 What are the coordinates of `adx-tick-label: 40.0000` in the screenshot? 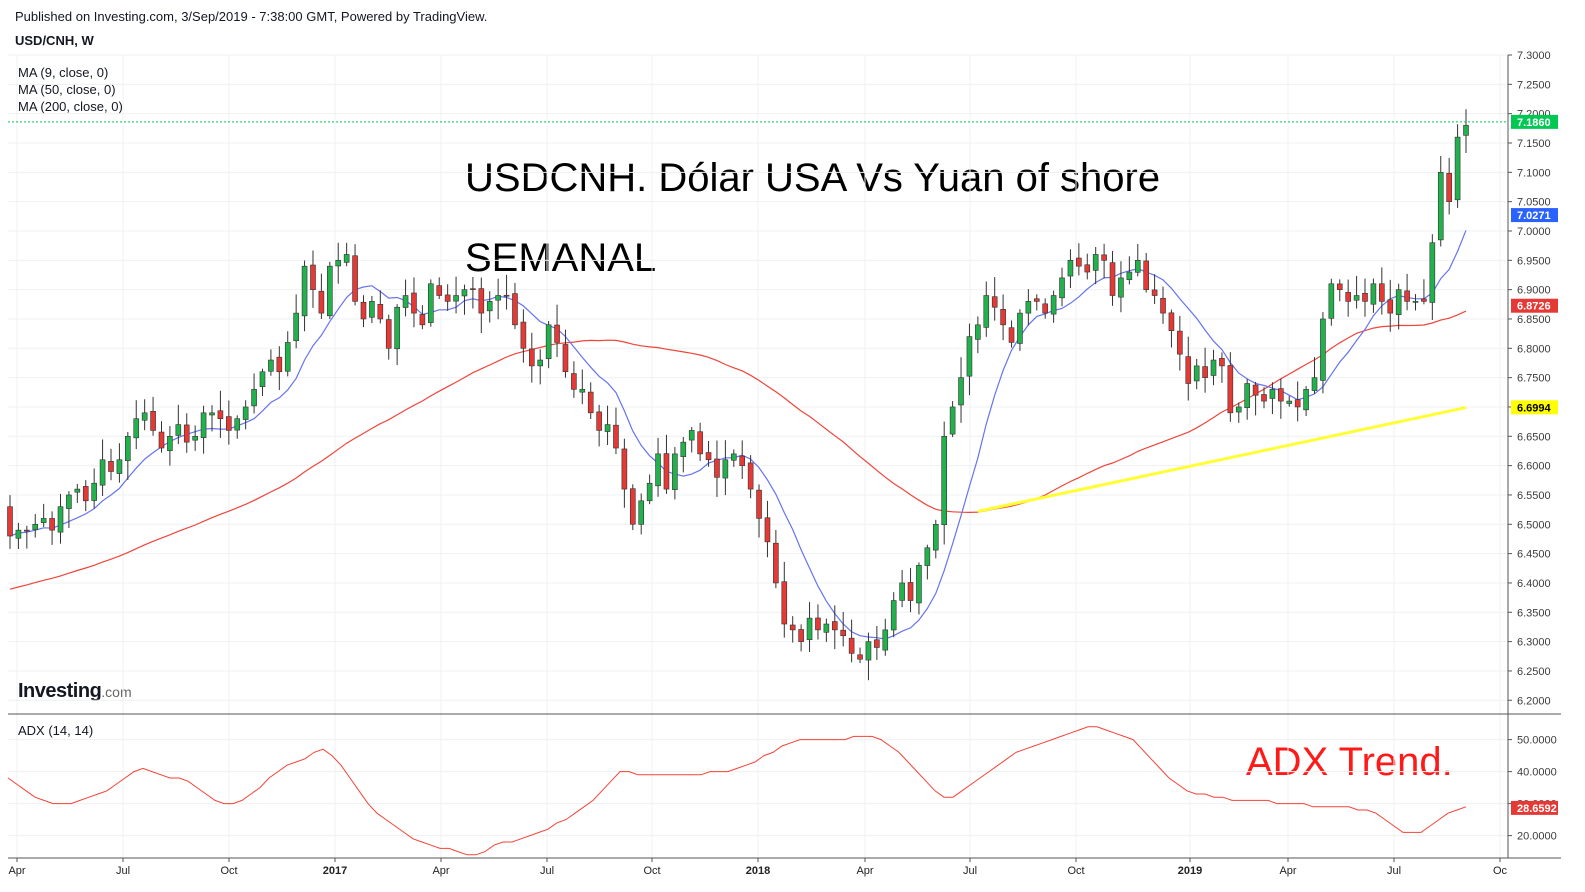 It's located at (1537, 773).